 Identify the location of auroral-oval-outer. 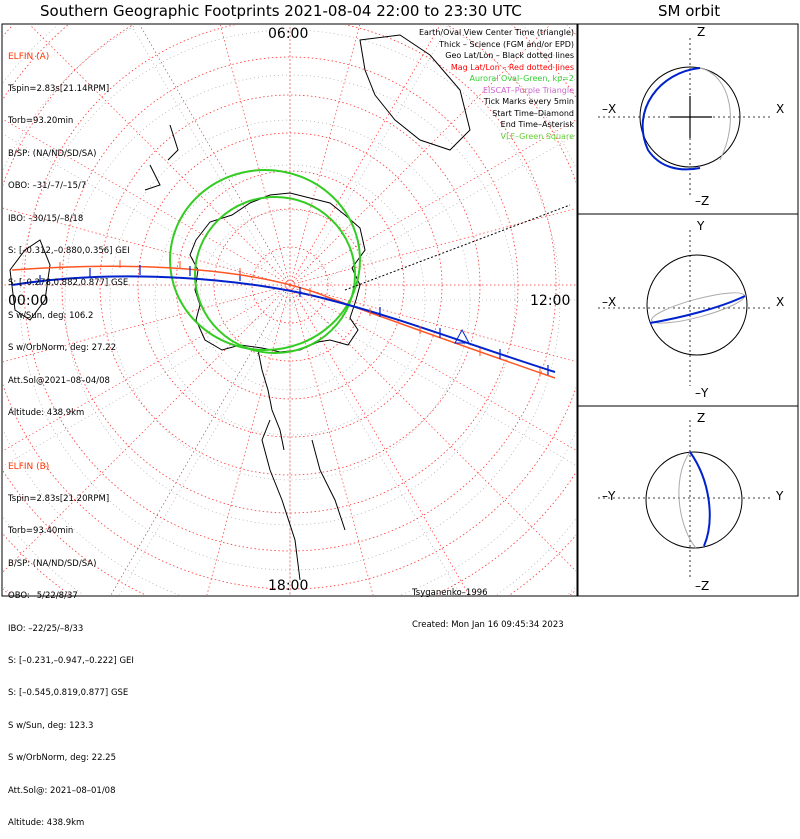
(265, 260).